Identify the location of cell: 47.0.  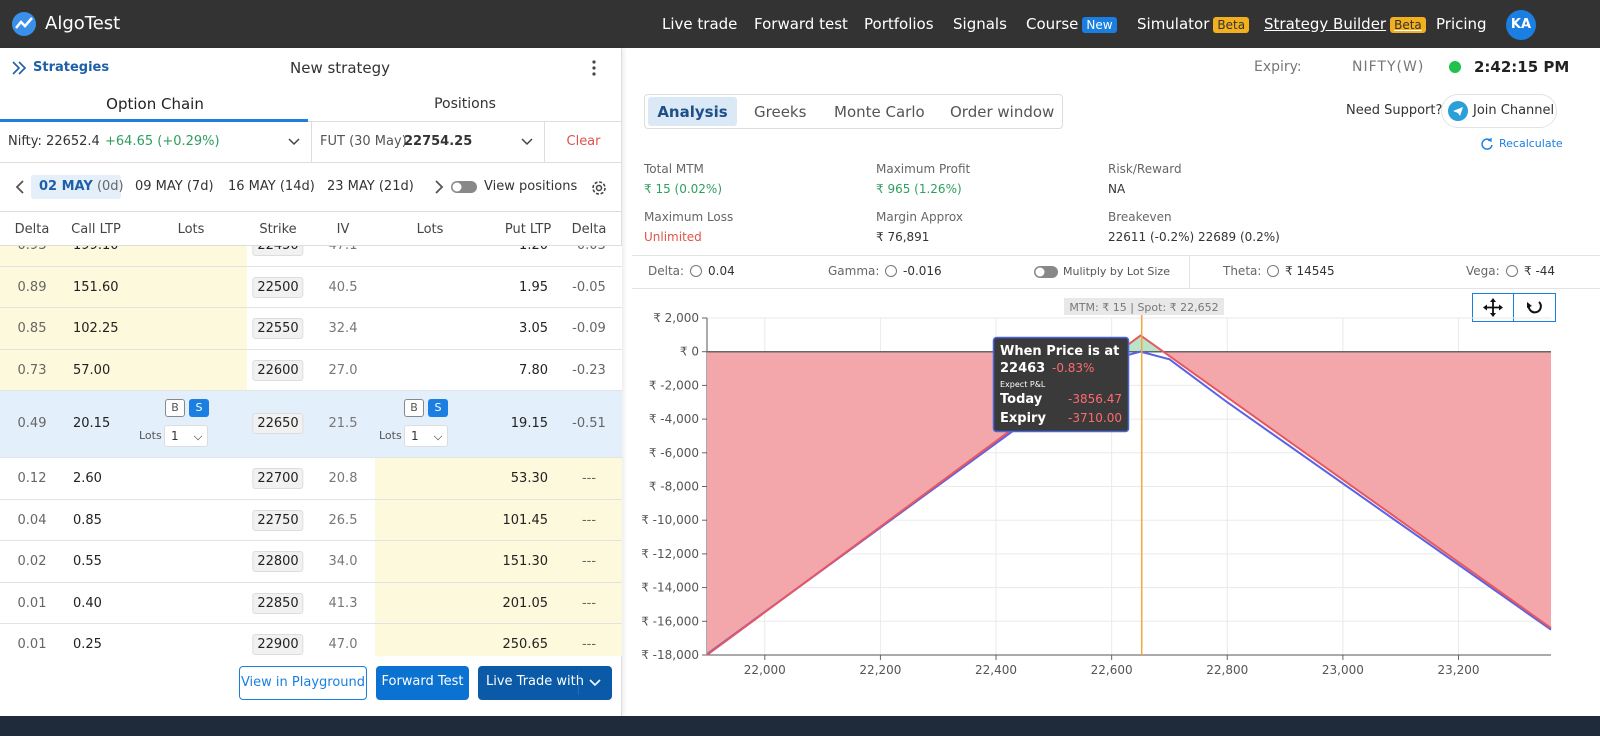
(343, 644).